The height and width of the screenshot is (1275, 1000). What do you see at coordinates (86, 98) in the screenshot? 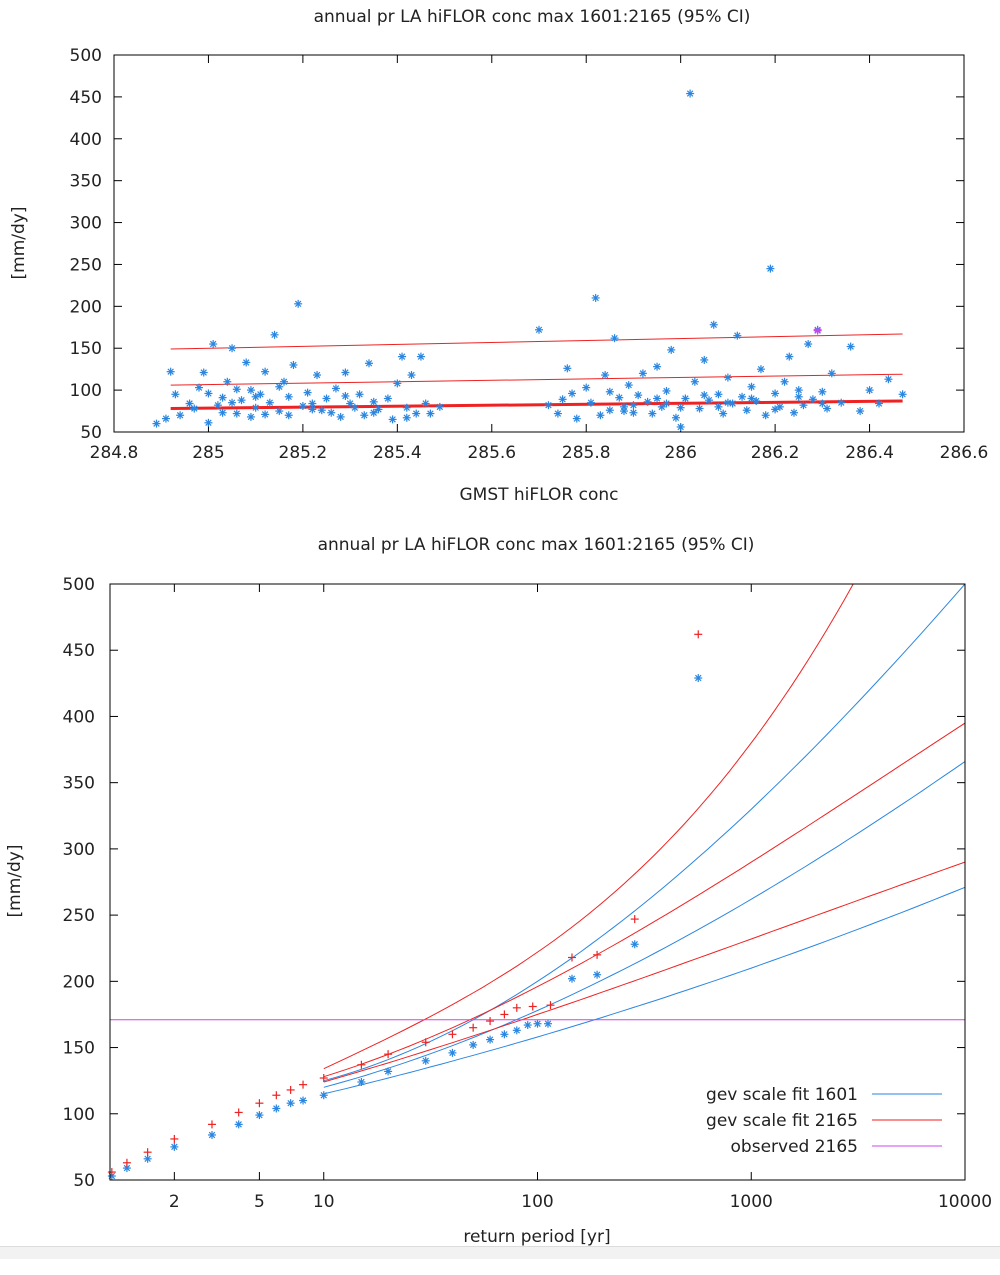
I see `chart1-y-tick-label: 450` at bounding box center [86, 98].